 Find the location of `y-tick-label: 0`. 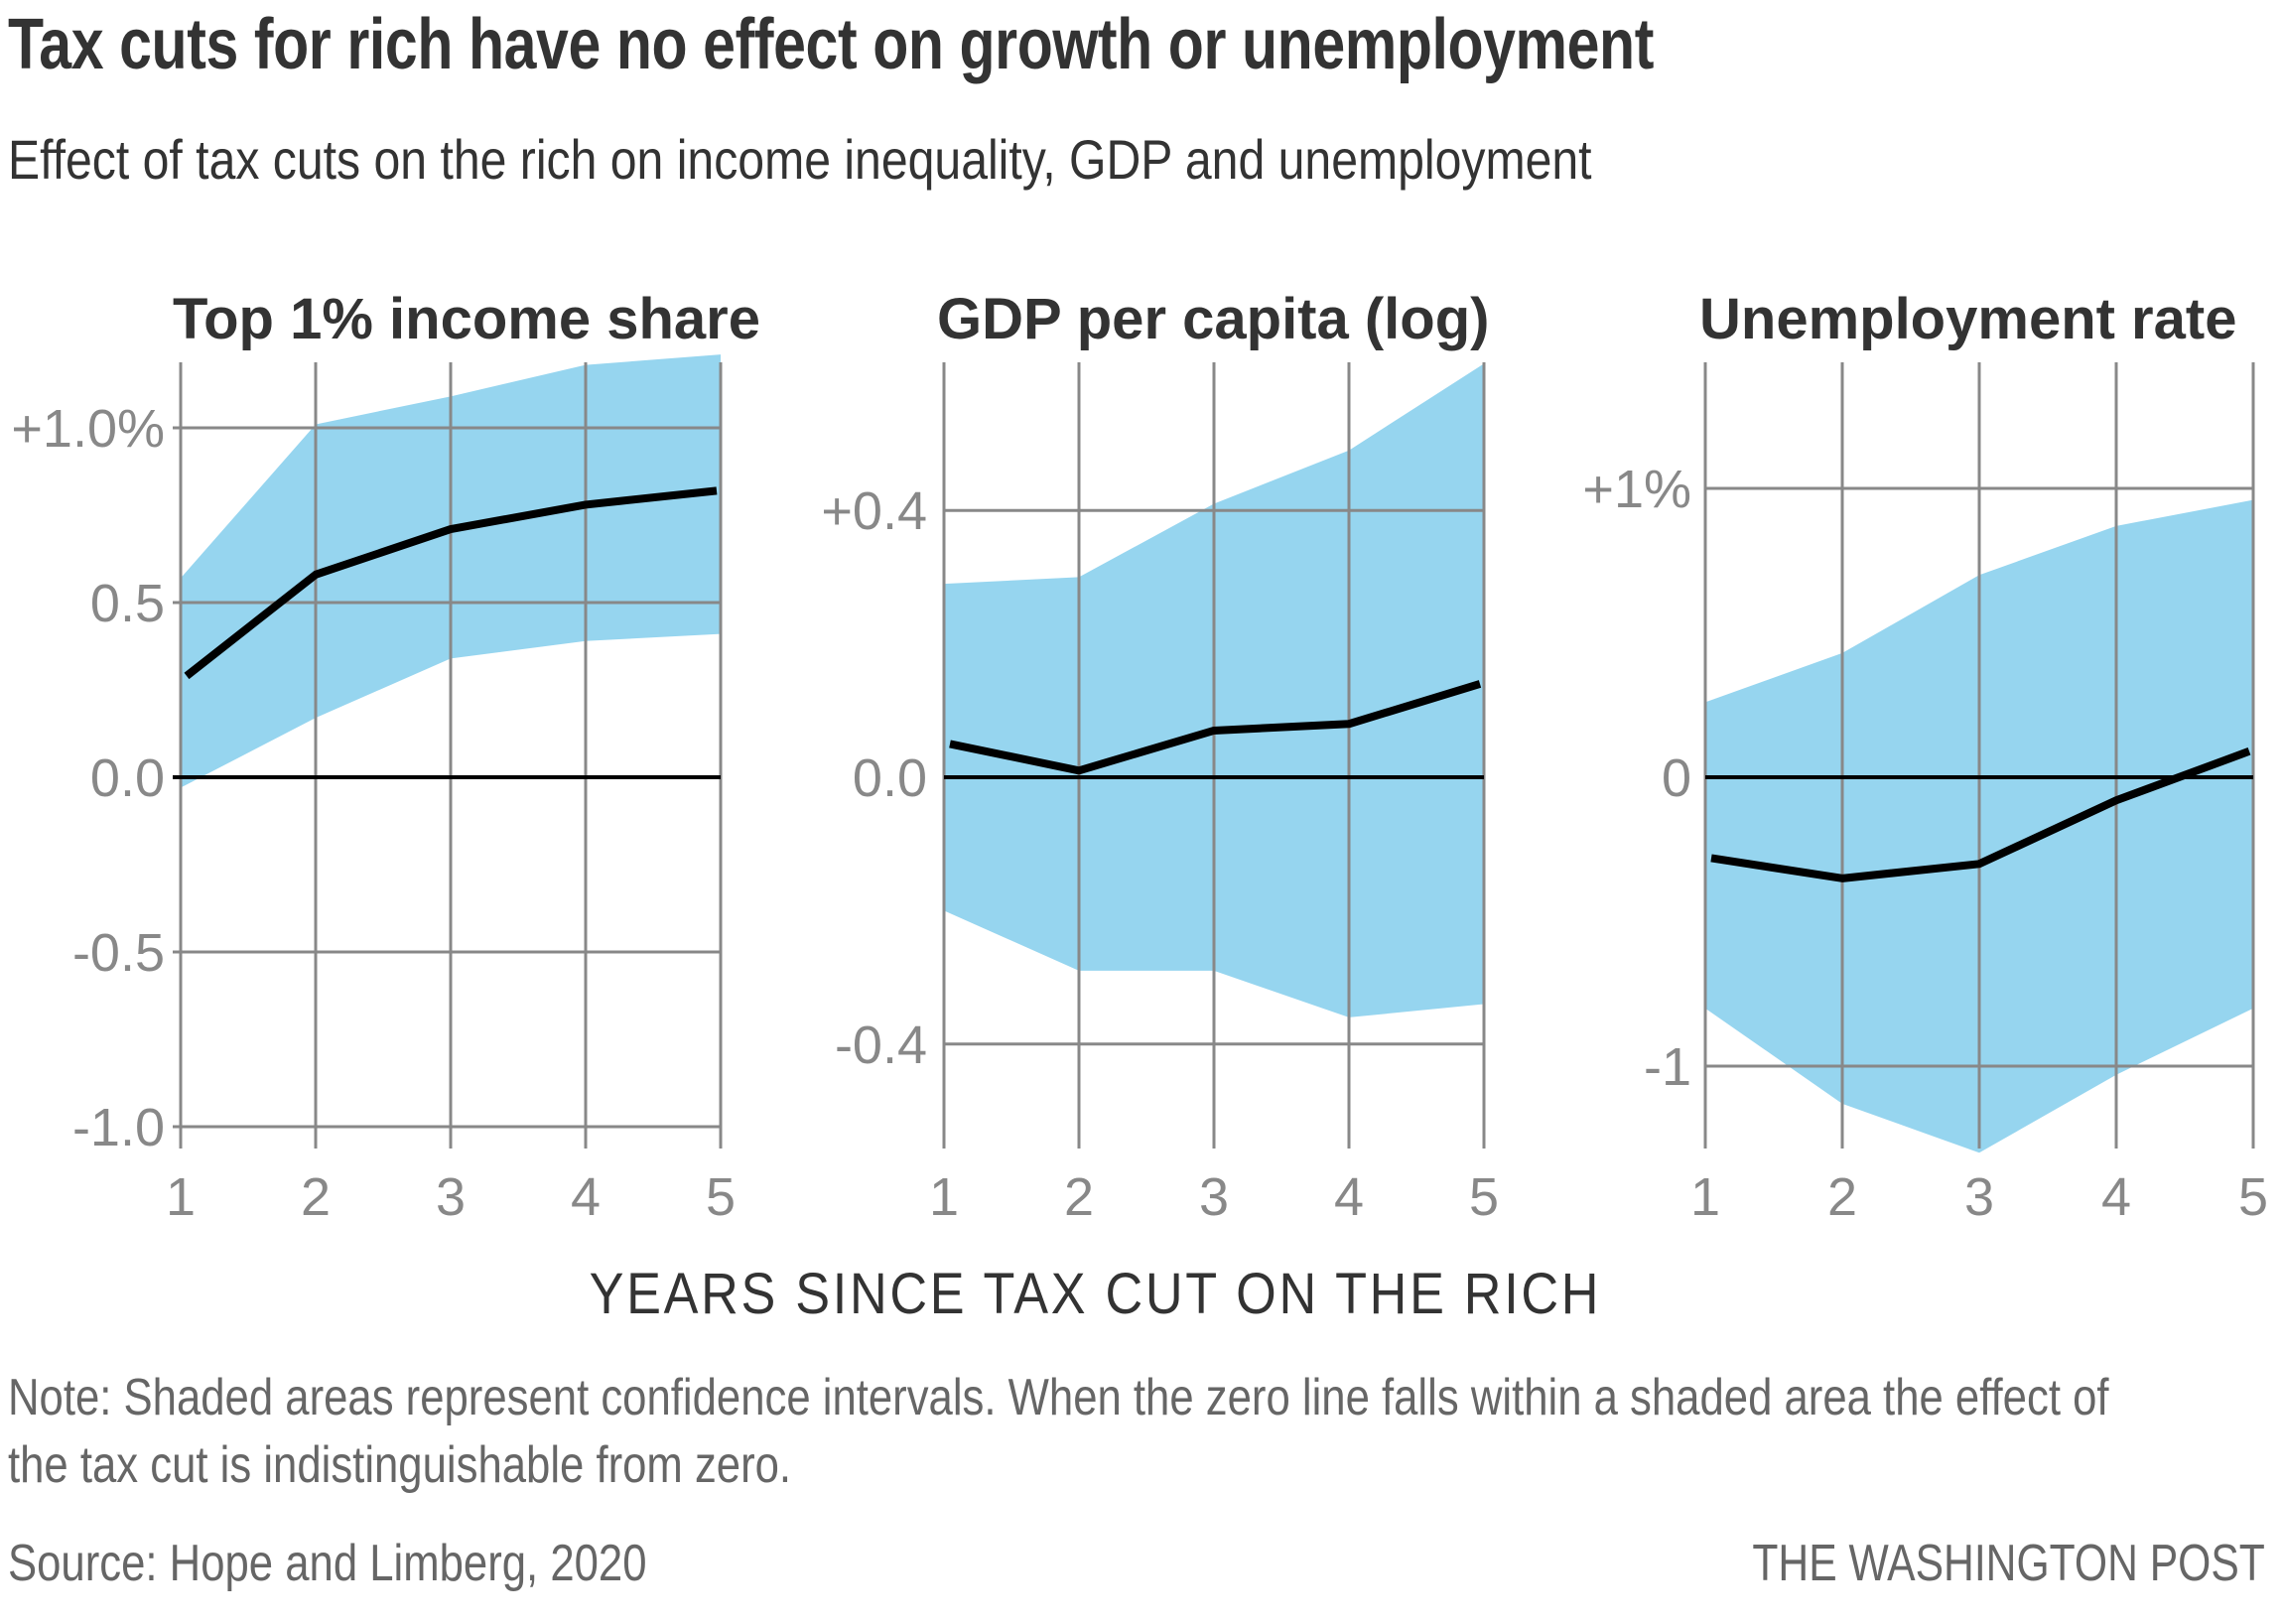

y-tick-label: 0 is located at coordinates (1676, 778).